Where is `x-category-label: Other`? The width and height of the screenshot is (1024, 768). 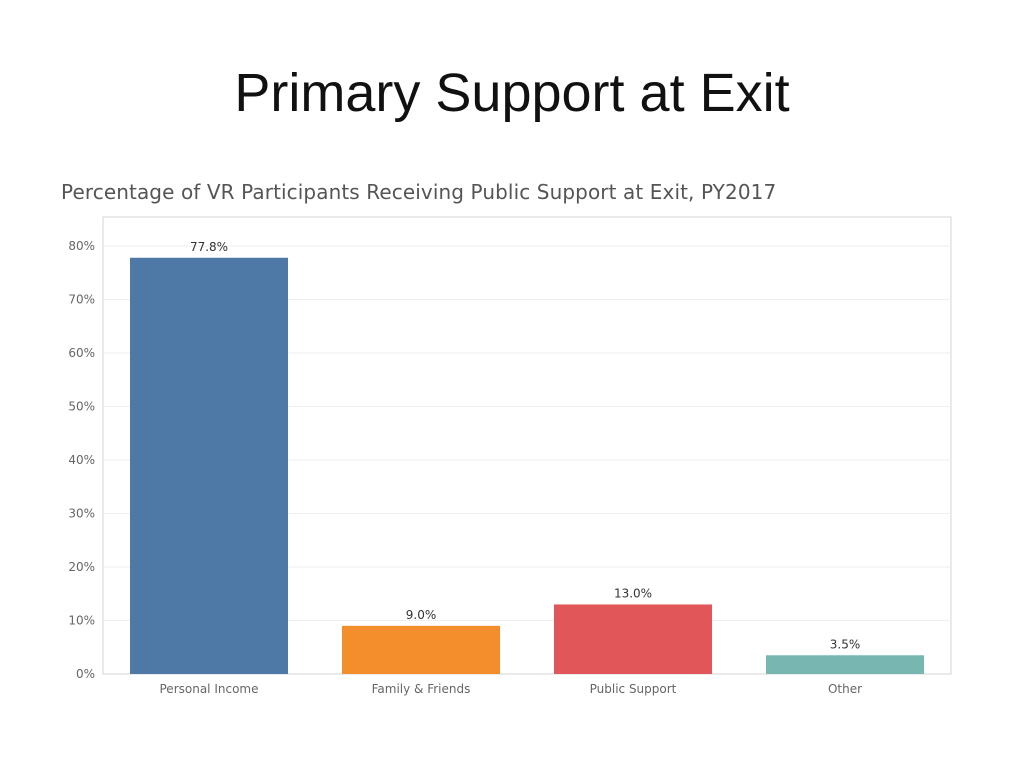 x-category-label: Other is located at coordinates (845, 689).